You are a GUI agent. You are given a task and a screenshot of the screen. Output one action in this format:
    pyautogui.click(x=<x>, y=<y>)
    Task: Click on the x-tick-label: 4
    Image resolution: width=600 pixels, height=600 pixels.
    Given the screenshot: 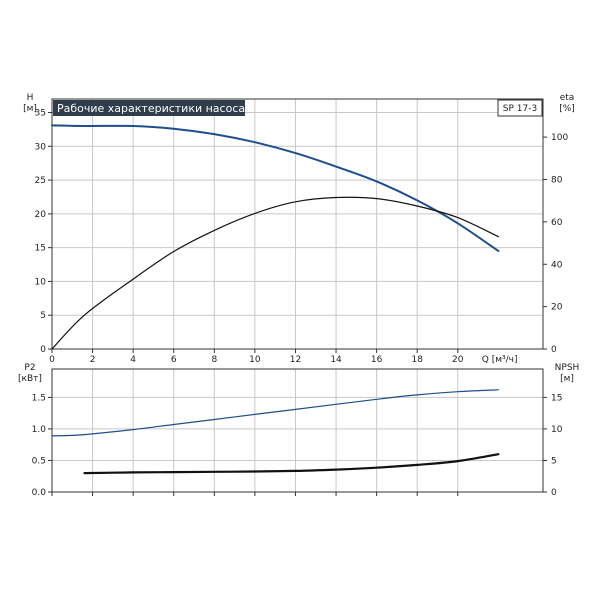 What is the action you would take?
    pyautogui.click(x=133, y=360)
    